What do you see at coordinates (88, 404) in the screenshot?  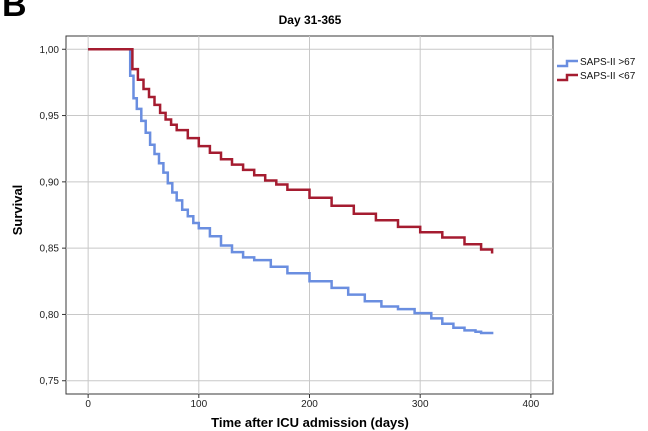 I see `x-tick-label: 0` at bounding box center [88, 404].